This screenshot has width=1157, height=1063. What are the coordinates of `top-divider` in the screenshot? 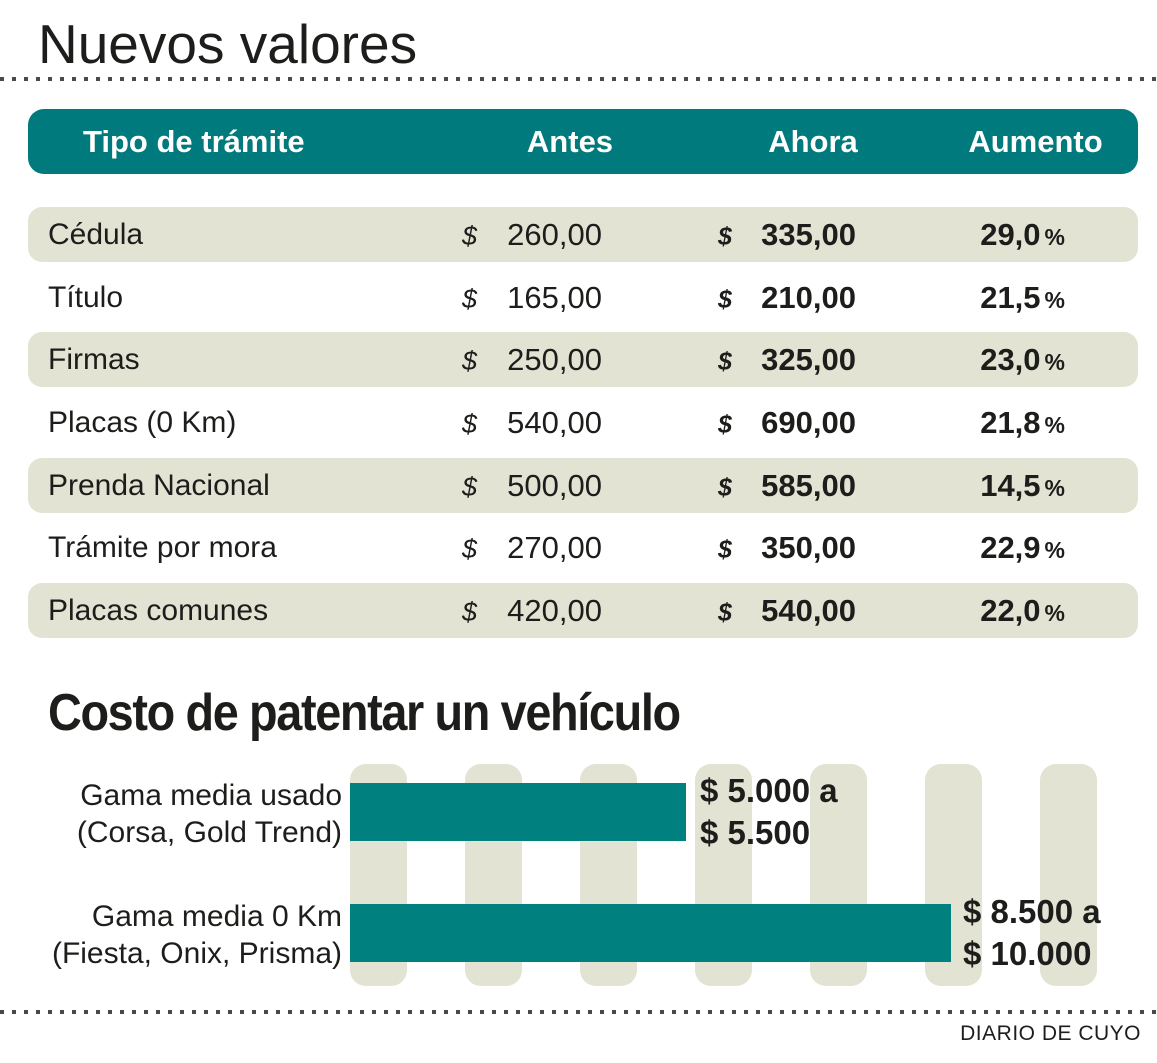 It's located at (578, 79).